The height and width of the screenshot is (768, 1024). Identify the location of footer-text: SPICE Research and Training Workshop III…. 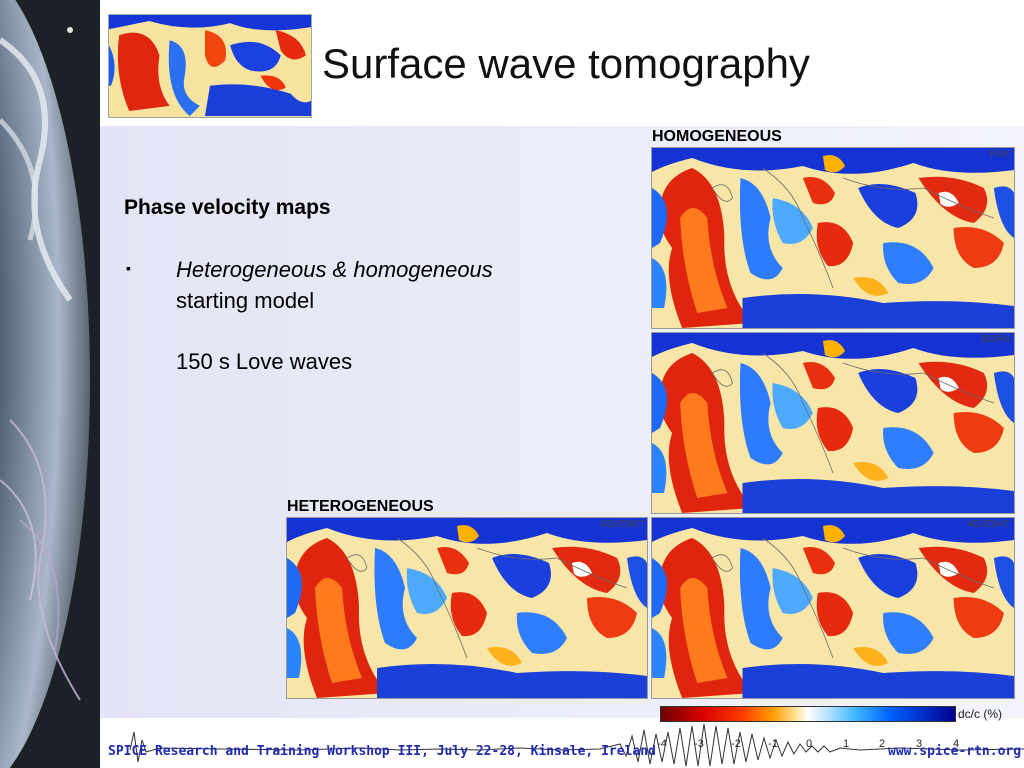
(382, 751).